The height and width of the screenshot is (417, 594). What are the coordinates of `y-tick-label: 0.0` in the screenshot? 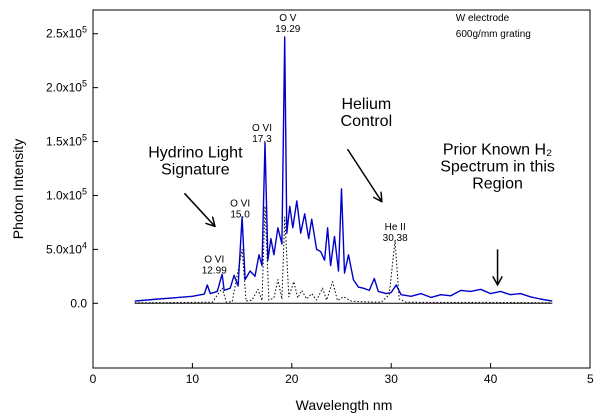 It's located at (78, 303).